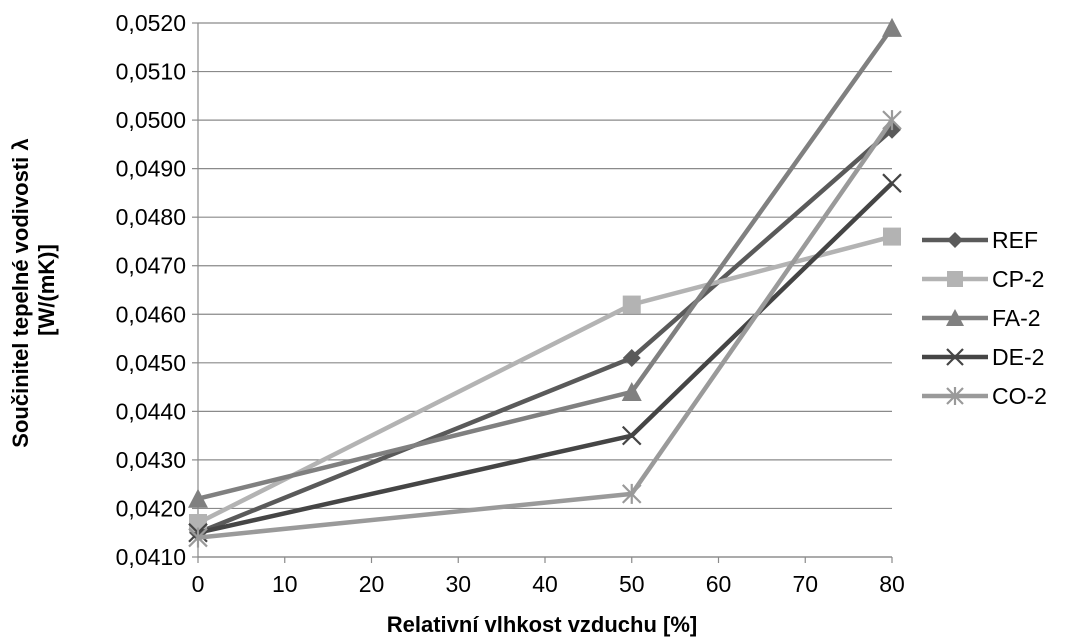 The image size is (1087, 641). I want to click on legend-label: CP-2, so click(1018, 279).